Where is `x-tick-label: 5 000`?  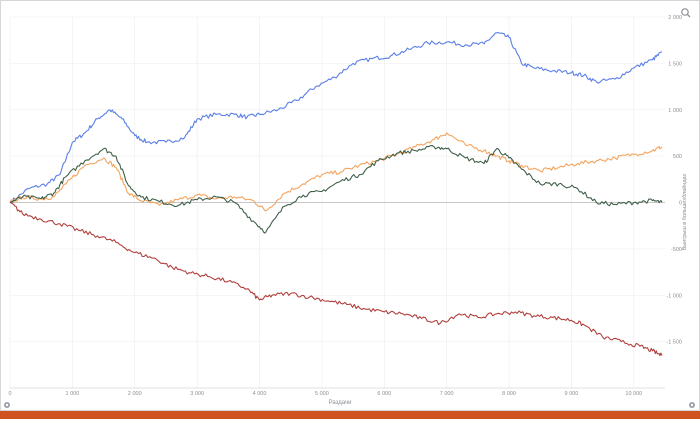 x-tick-label: 5 000 is located at coordinates (322, 394).